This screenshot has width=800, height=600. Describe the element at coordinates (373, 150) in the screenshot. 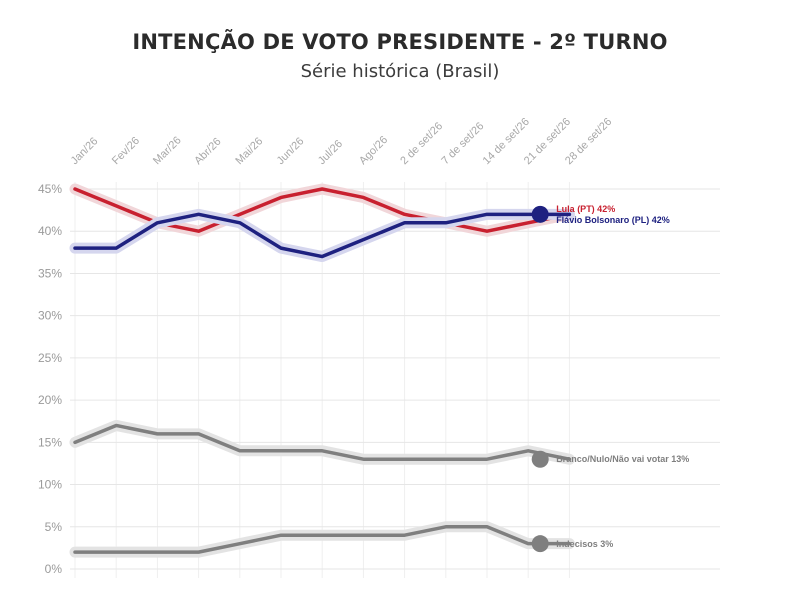

I see `x-tick-label: Ago/26` at that location.